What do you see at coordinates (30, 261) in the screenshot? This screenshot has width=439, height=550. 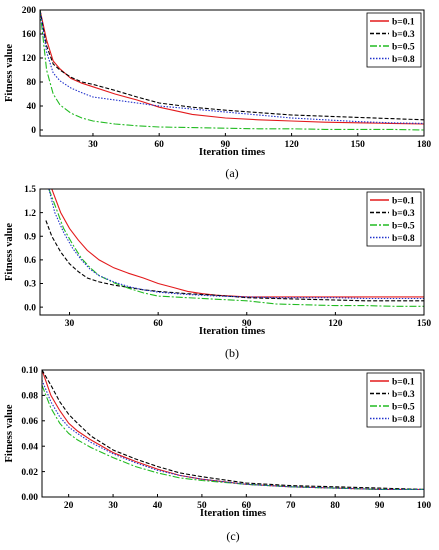 I see `y-tick-label: 0.6` at bounding box center [30, 261].